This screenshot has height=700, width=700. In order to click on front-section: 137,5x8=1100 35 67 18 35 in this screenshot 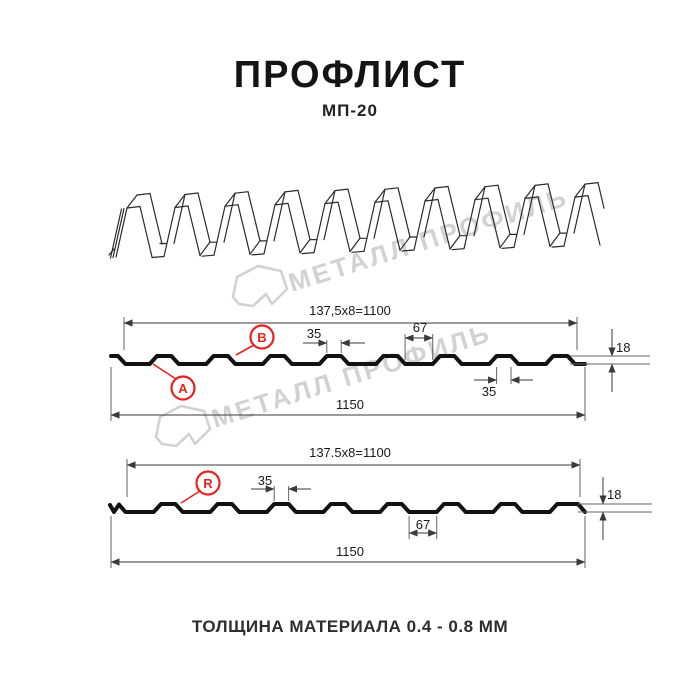, I will do `click(379, 362)`.